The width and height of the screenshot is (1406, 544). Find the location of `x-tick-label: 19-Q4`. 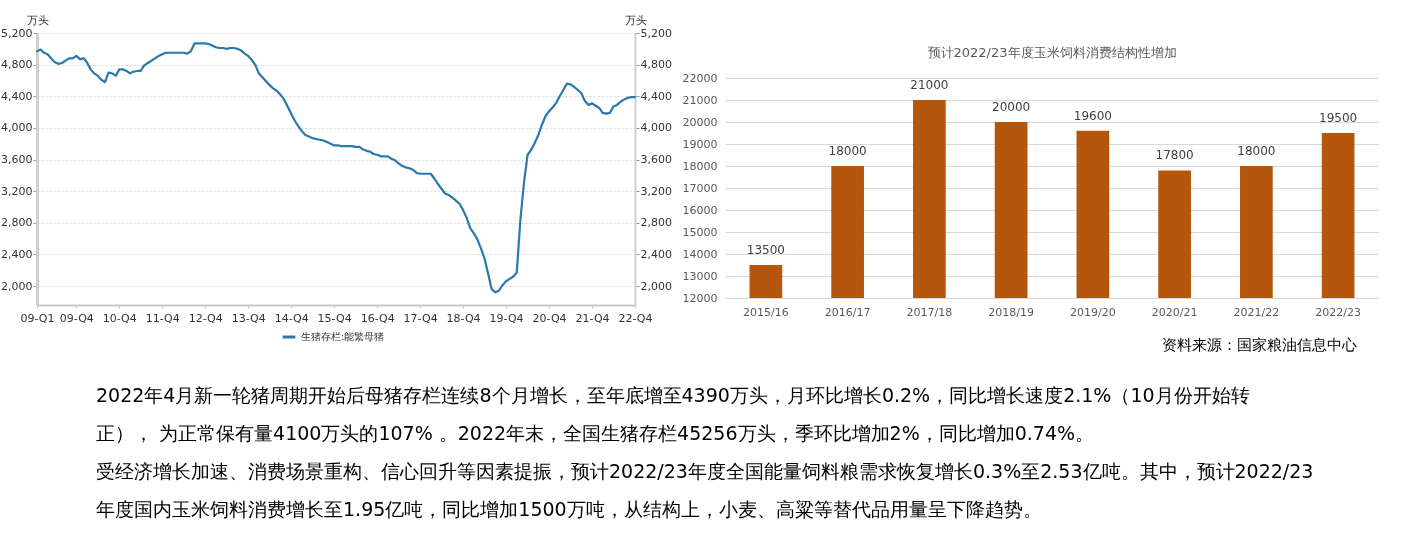

x-tick-label: 19-Q4 is located at coordinates (506, 318).